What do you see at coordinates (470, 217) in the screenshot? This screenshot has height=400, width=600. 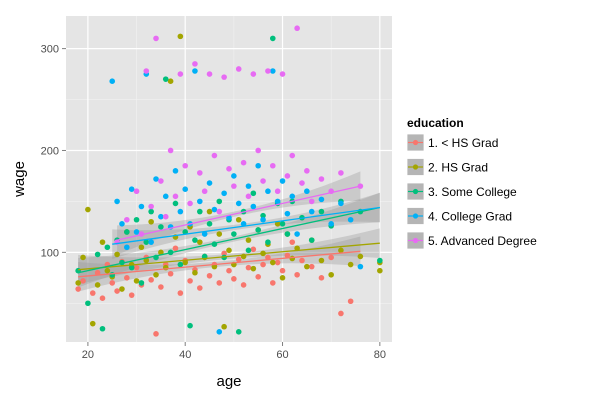 I see `legend-label: 4. College Grad` at bounding box center [470, 217].